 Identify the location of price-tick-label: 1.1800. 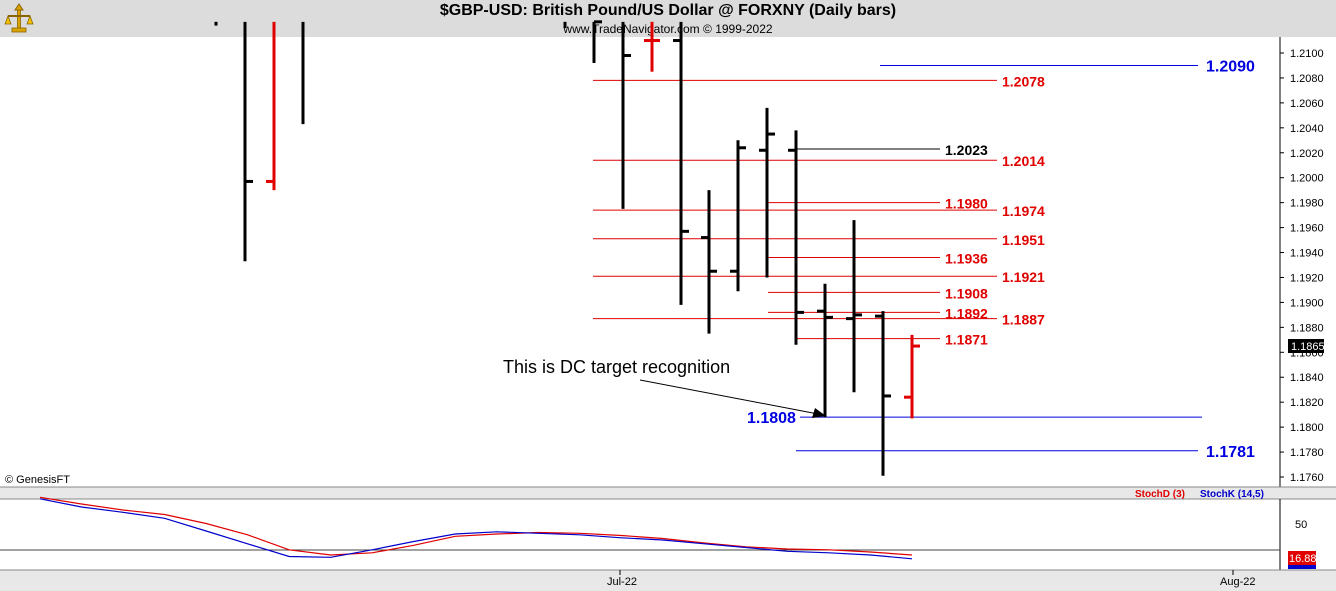
(1307, 428).